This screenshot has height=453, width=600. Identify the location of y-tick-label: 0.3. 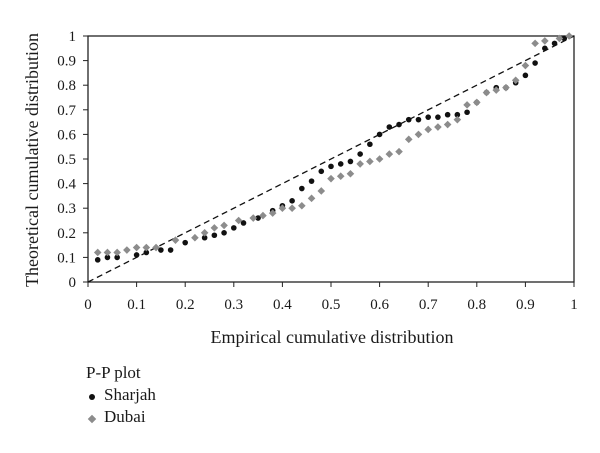
(66, 209).